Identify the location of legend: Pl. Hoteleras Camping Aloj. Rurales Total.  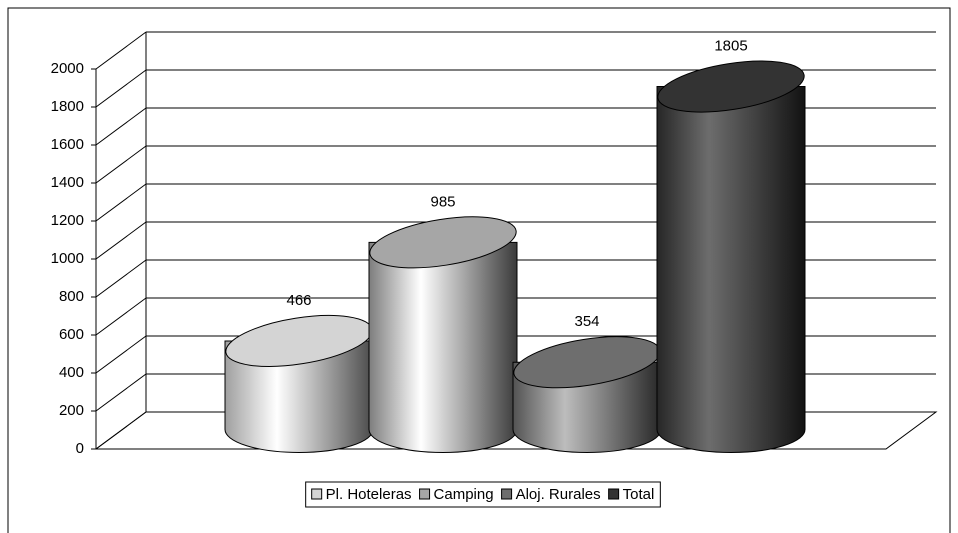
(483, 494).